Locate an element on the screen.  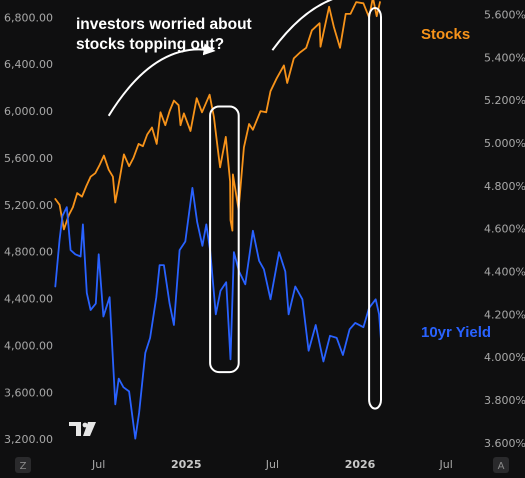
series-label-stocks: Stocks is located at coordinates (445, 34).